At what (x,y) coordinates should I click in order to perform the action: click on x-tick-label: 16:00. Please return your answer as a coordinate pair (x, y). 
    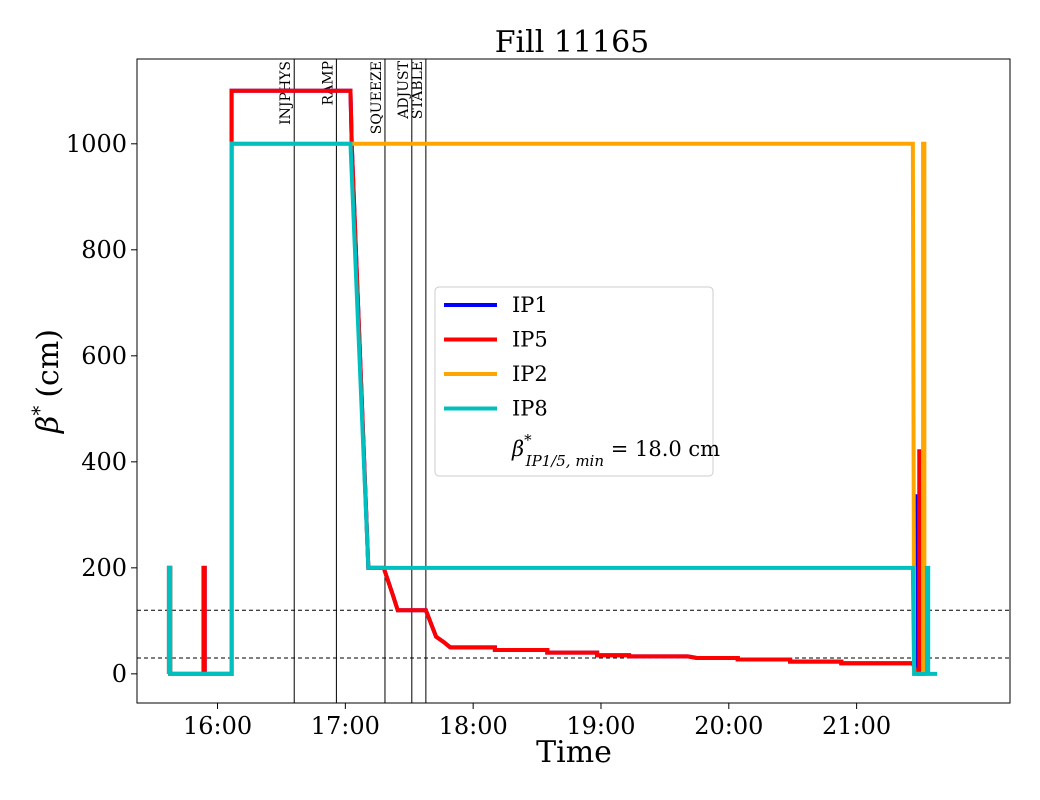
    Looking at the image, I should click on (217, 726).